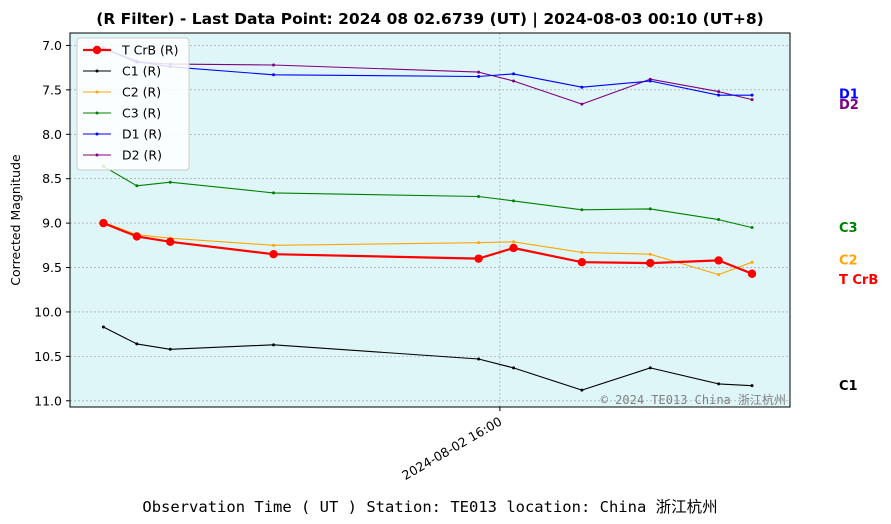 This screenshot has height=524, width=891. What do you see at coordinates (451, 448) in the screenshot?
I see `x-tick-label: 2024-08-02 16:00` at bounding box center [451, 448].